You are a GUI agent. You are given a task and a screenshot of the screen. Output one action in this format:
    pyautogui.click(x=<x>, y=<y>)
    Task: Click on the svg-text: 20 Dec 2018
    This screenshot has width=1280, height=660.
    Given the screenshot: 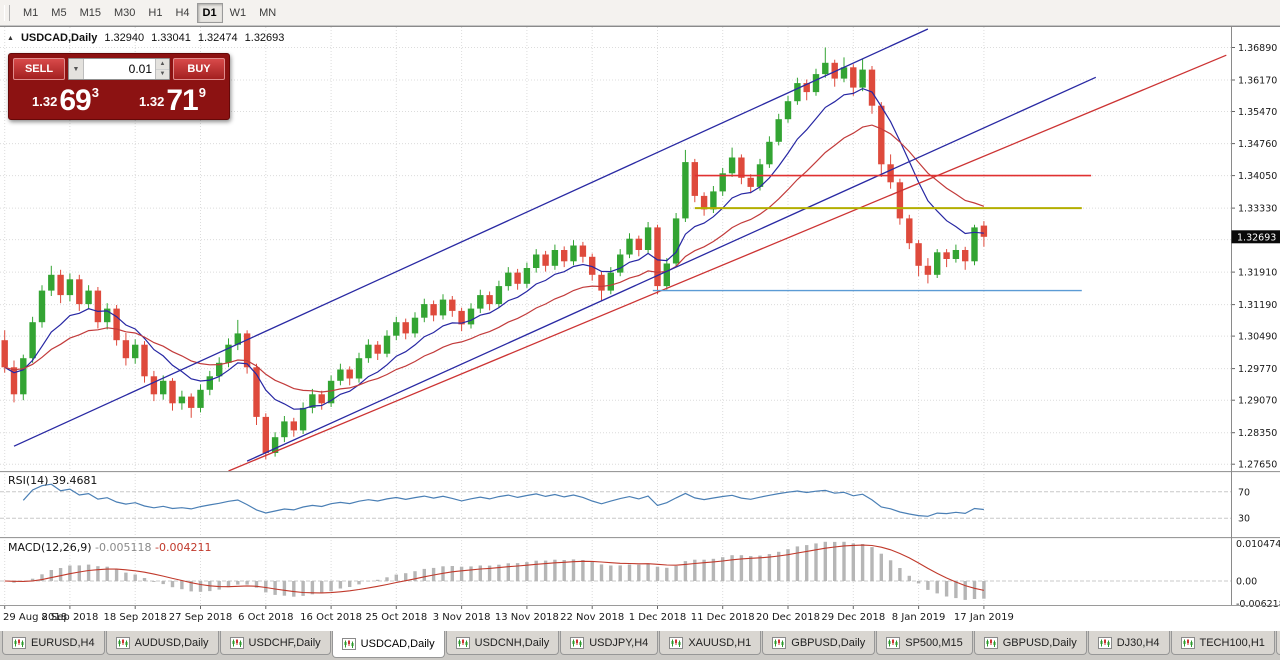 What is the action you would take?
    pyautogui.click(x=788, y=617)
    